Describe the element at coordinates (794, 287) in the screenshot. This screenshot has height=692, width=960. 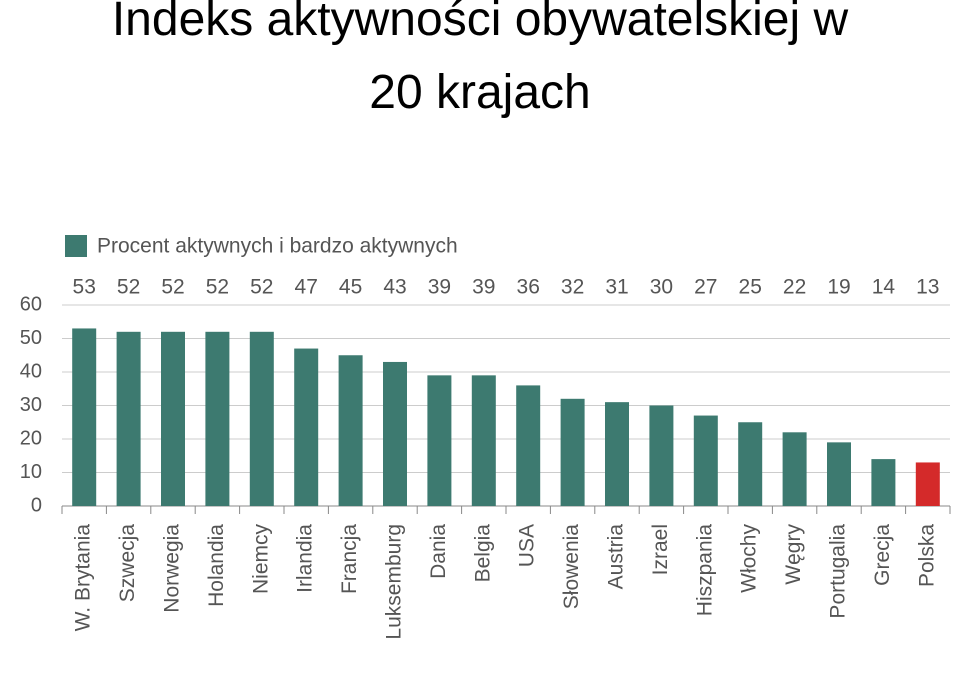
I see `value-label: 22` at that location.